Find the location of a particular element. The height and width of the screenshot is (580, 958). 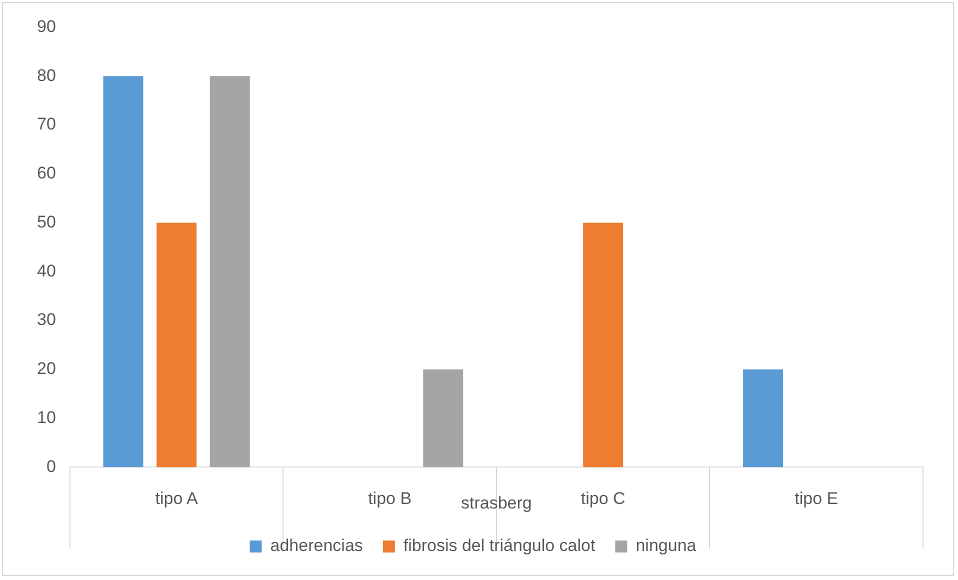

y-tick-label: 40 is located at coordinates (46, 270).